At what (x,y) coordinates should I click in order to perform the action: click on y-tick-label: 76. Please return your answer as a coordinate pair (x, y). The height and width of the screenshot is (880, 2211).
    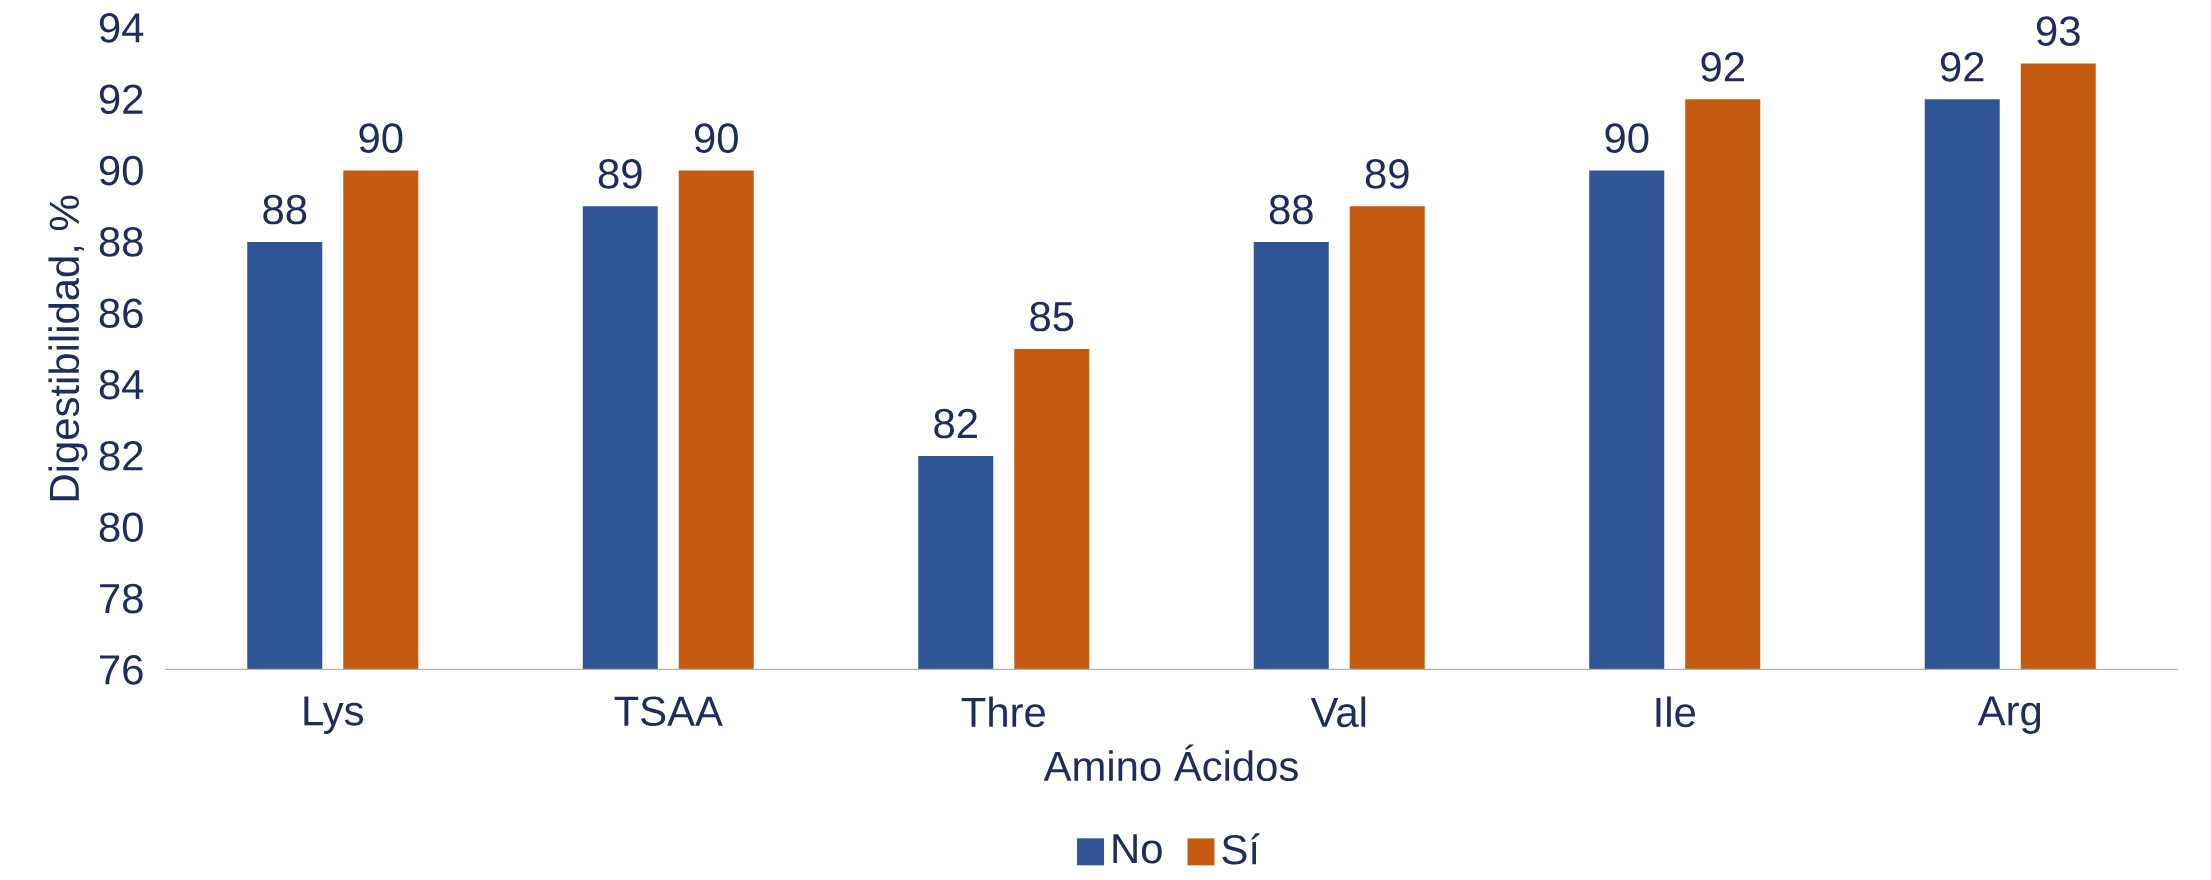
    Looking at the image, I should click on (121, 670).